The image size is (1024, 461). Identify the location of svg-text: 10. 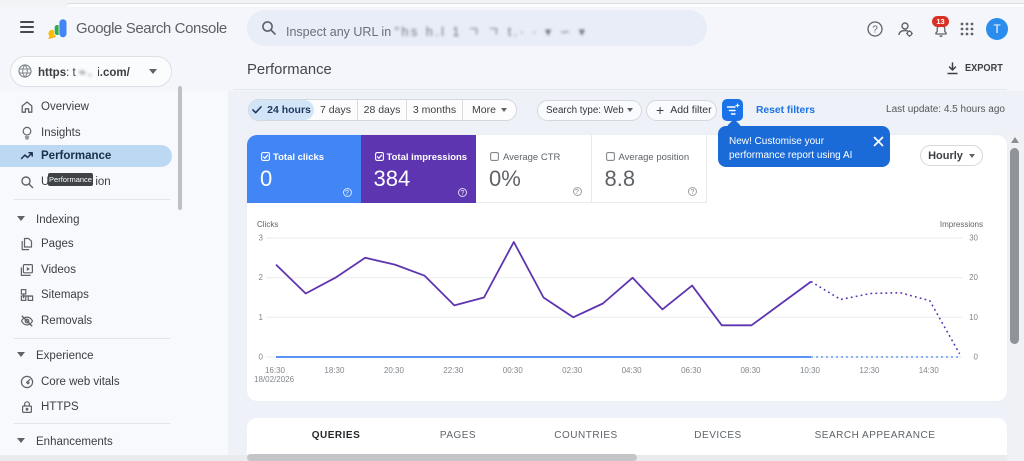
(973, 317).